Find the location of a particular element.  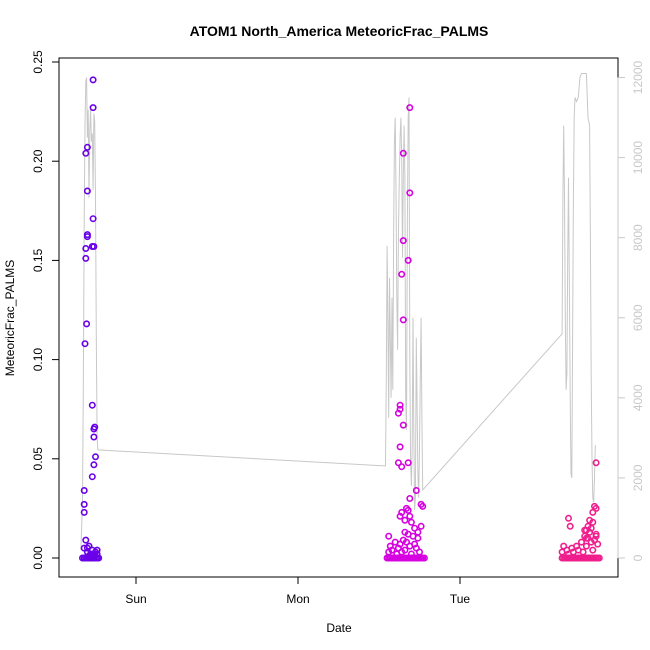

y2-tick-label: 6000 is located at coordinates (638, 317).